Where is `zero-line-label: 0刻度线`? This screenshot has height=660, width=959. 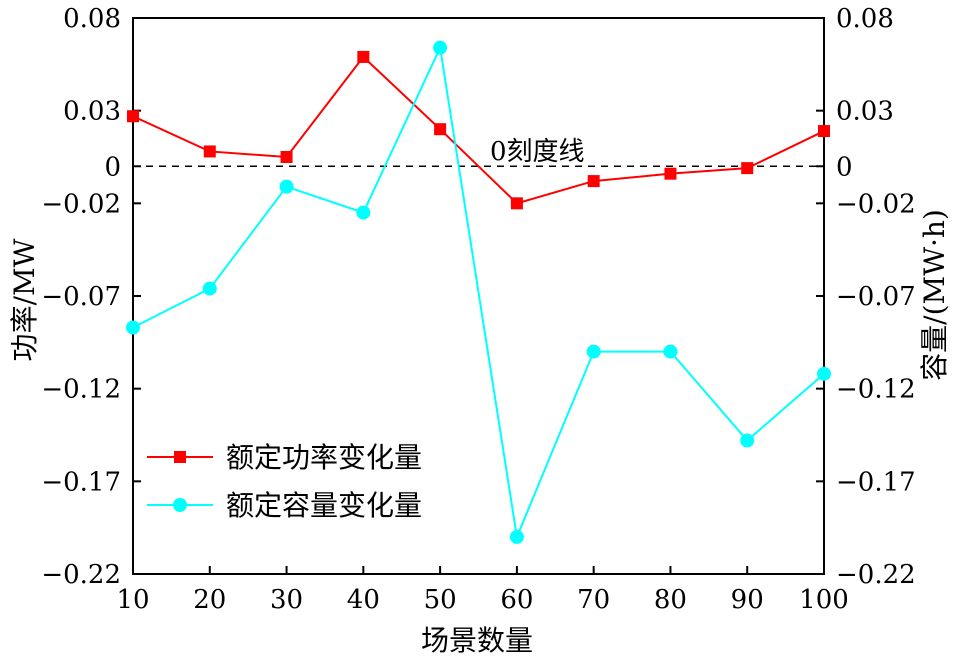
zero-line-label: 0刻度线 is located at coordinates (537, 152).